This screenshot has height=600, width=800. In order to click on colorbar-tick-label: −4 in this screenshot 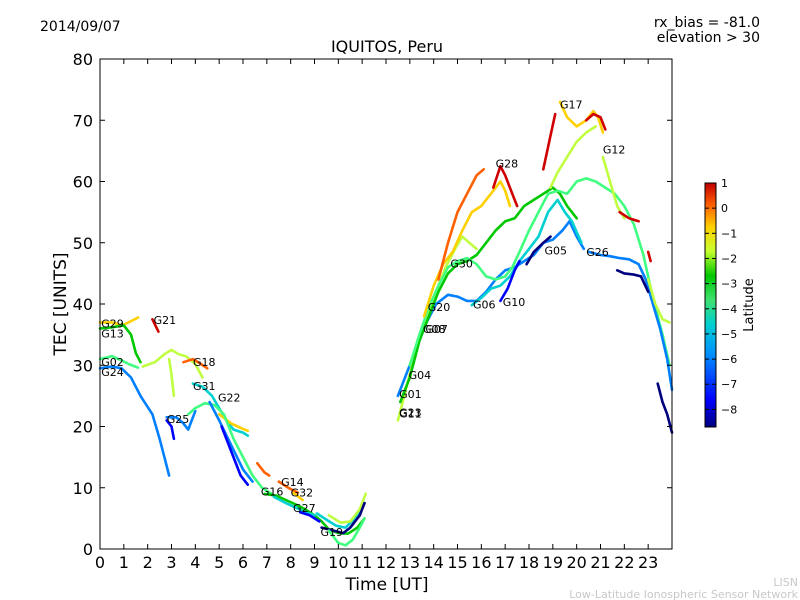, I will do `click(729, 309)`.